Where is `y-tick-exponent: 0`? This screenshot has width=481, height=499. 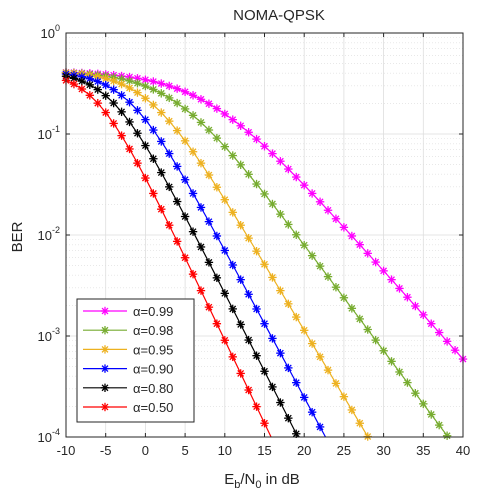
y-tick-exponent: 0 is located at coordinates (57, 28).